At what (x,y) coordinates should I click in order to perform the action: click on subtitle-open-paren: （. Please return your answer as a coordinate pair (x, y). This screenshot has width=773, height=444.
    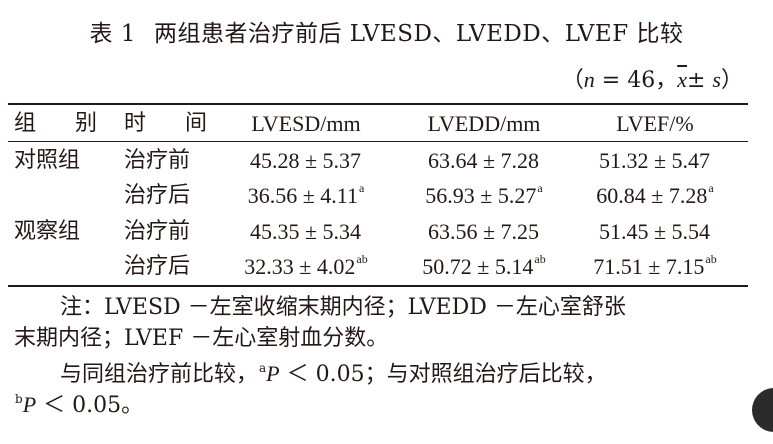
    Looking at the image, I should click on (572, 80).